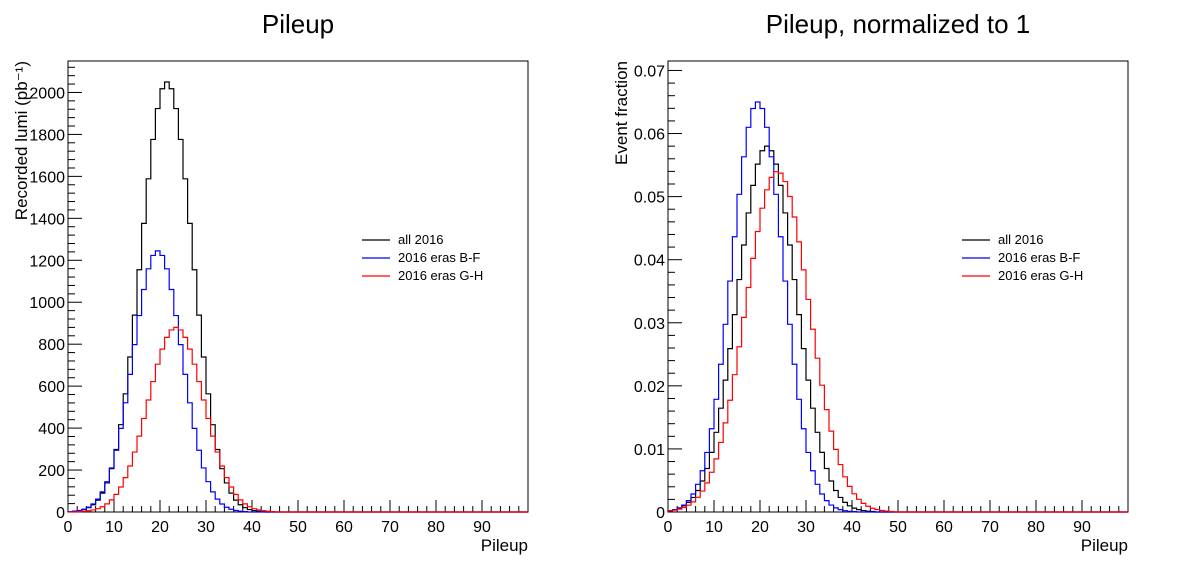 The image size is (1198, 576). Describe the element at coordinates (649, 135) in the screenshot. I see `y-tick-label: 0.06` at that location.